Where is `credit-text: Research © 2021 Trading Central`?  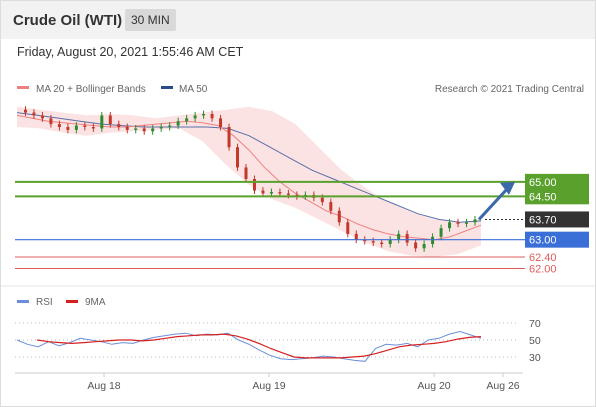 credit-text: Research © 2021 Trading Central is located at coordinates (509, 89).